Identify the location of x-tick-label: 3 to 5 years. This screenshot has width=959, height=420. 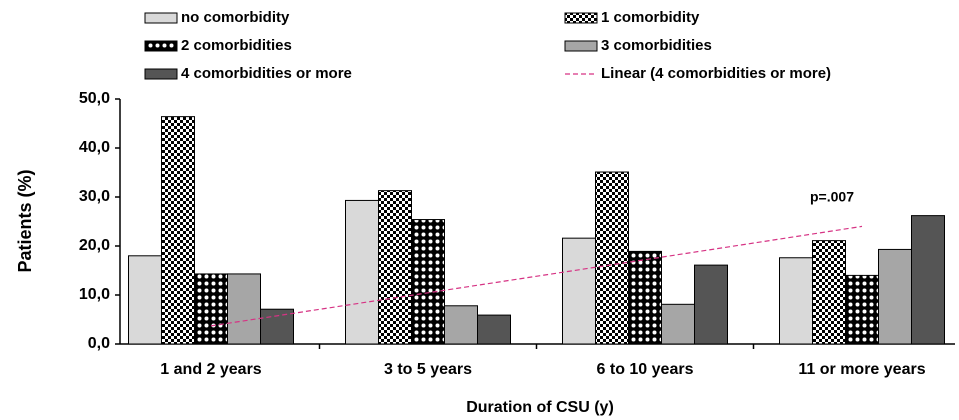
(428, 369).